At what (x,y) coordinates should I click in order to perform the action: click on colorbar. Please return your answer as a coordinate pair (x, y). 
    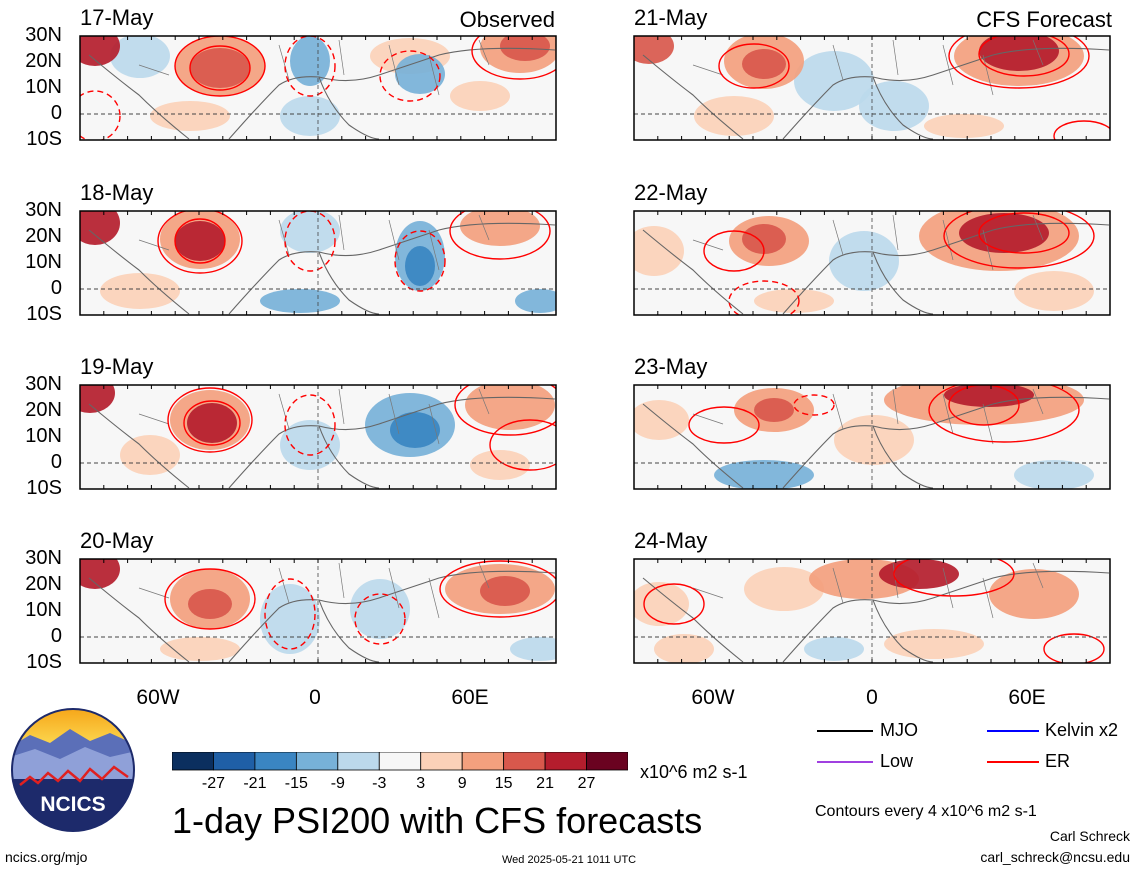
    Looking at the image, I should click on (400, 761).